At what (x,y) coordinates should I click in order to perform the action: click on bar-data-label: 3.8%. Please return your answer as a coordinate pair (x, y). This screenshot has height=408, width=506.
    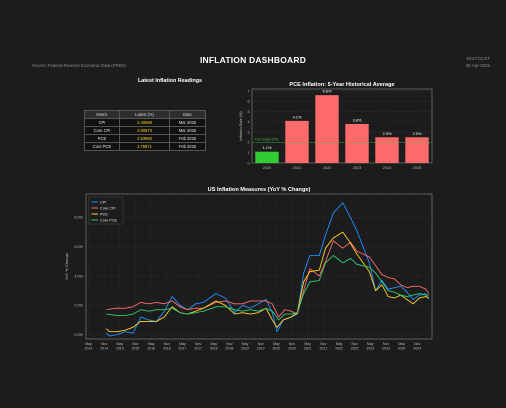
    Looking at the image, I should click on (357, 119).